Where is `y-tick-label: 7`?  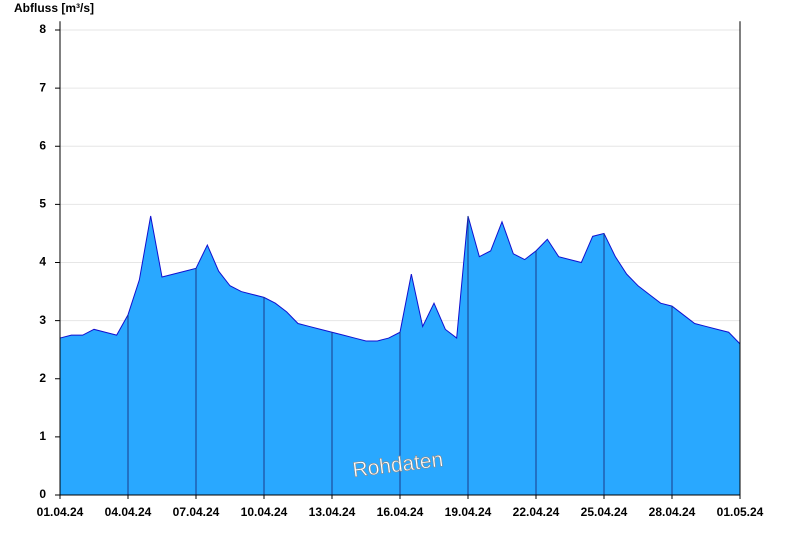 y-tick-label: 7 is located at coordinates (42, 87).